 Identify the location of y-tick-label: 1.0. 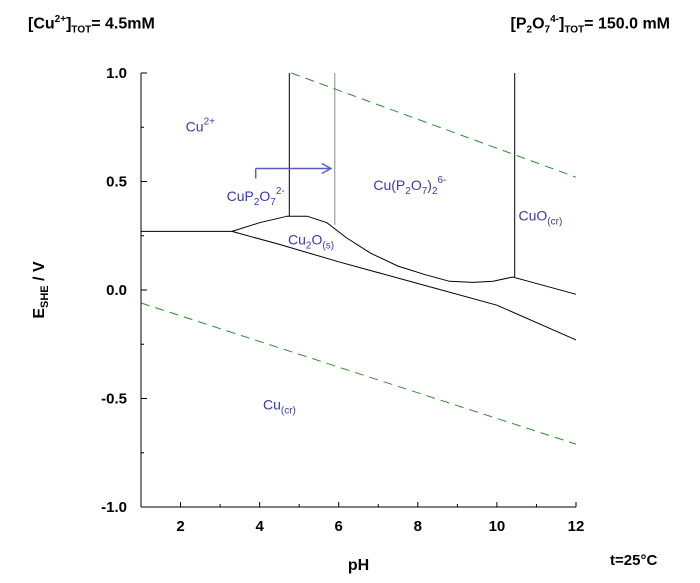
(116, 73).